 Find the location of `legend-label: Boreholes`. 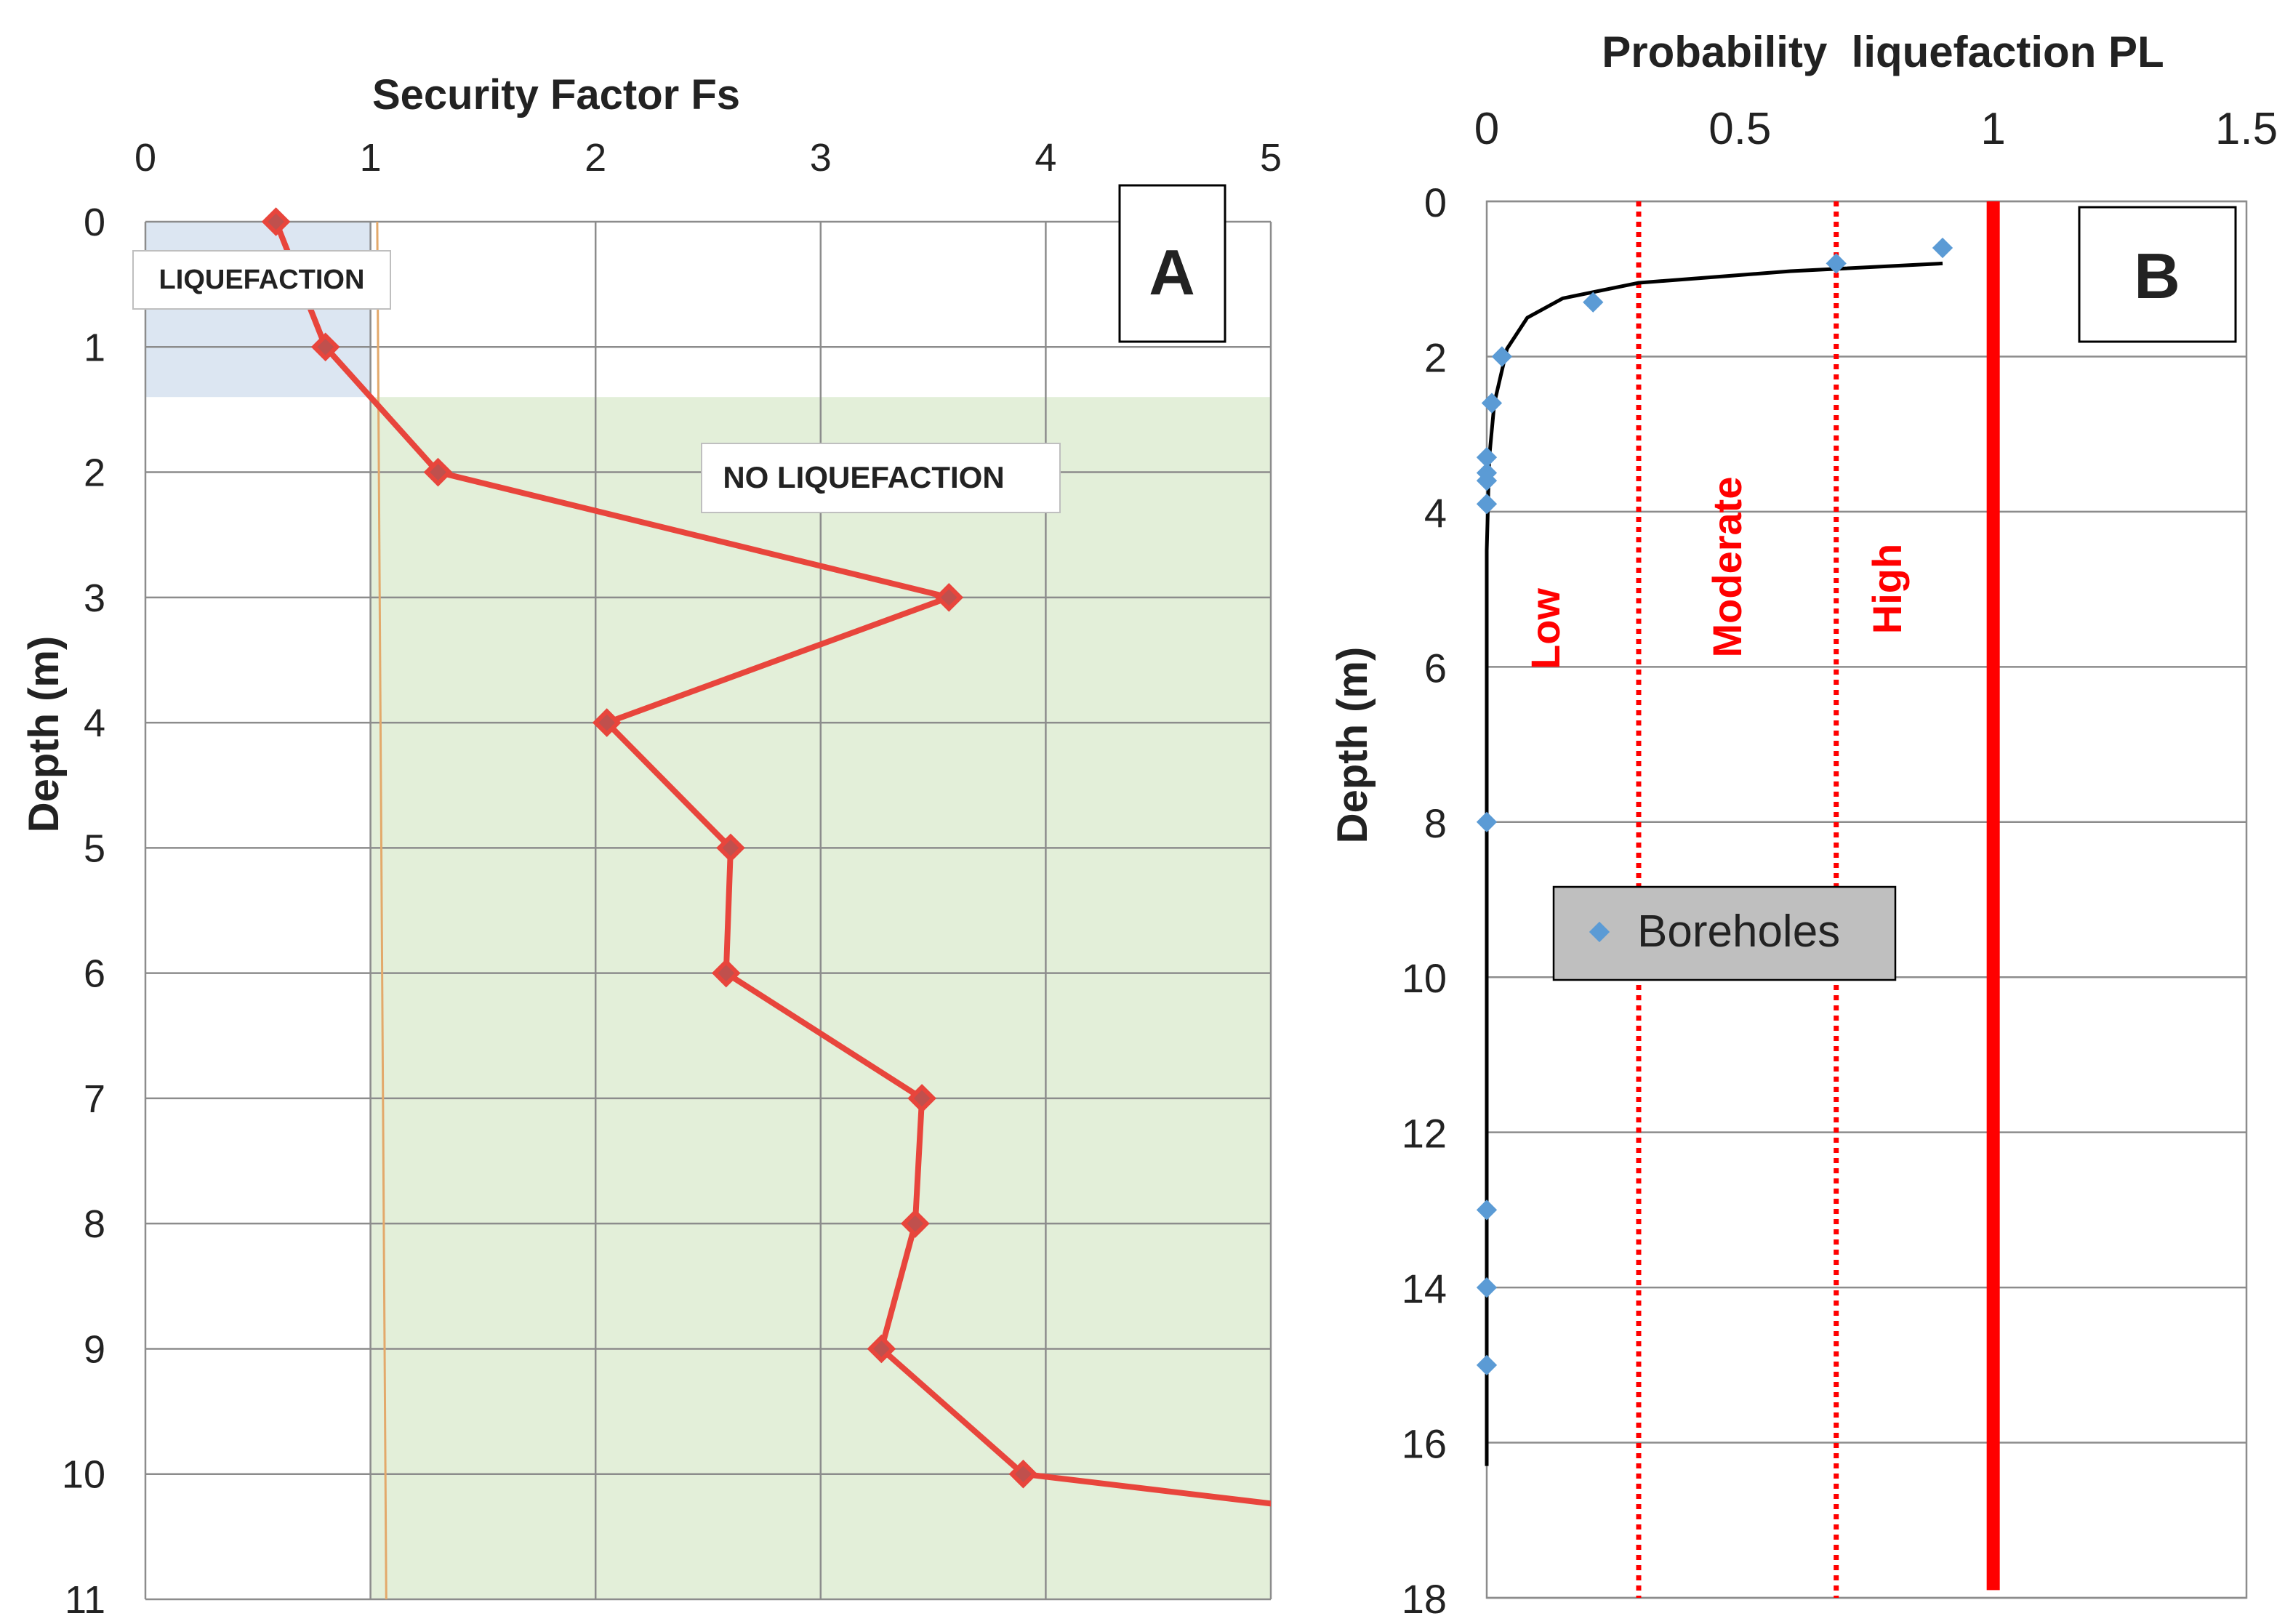

legend-label: Boreholes is located at coordinates (1738, 932).